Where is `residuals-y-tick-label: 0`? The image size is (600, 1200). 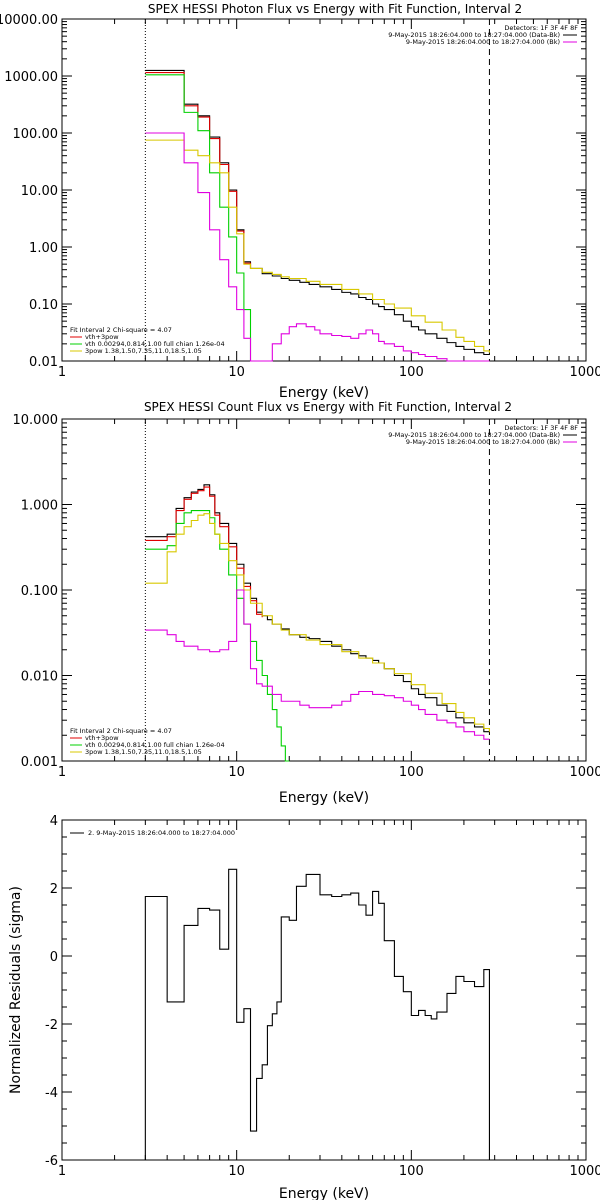
residuals-y-tick-label: 0 is located at coordinates (54, 957).